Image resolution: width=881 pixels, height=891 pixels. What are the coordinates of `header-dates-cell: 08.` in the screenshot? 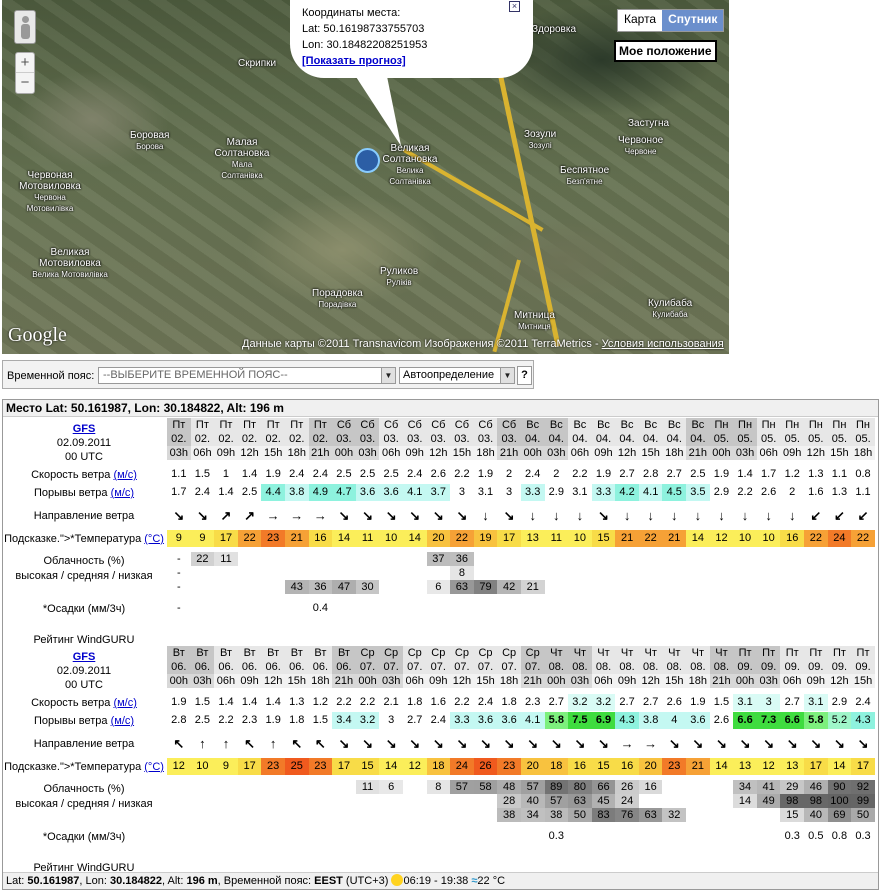 It's located at (698, 667).